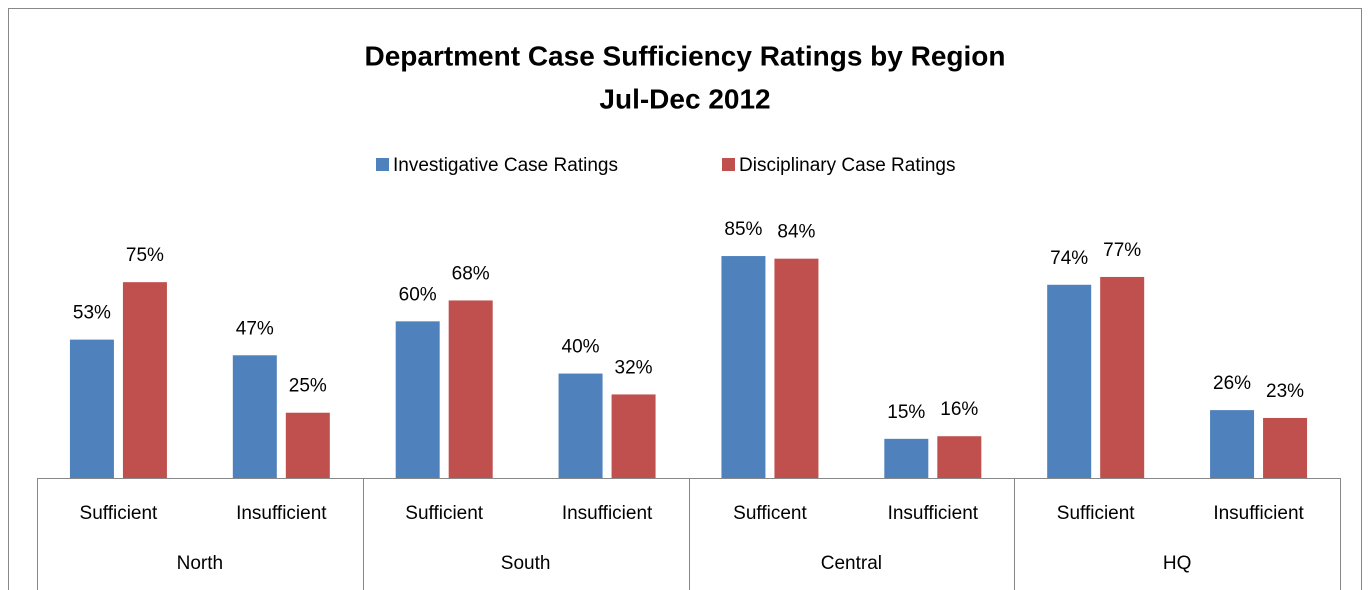  Describe the element at coordinates (526, 563) in the screenshot. I see `group-label: South` at that location.